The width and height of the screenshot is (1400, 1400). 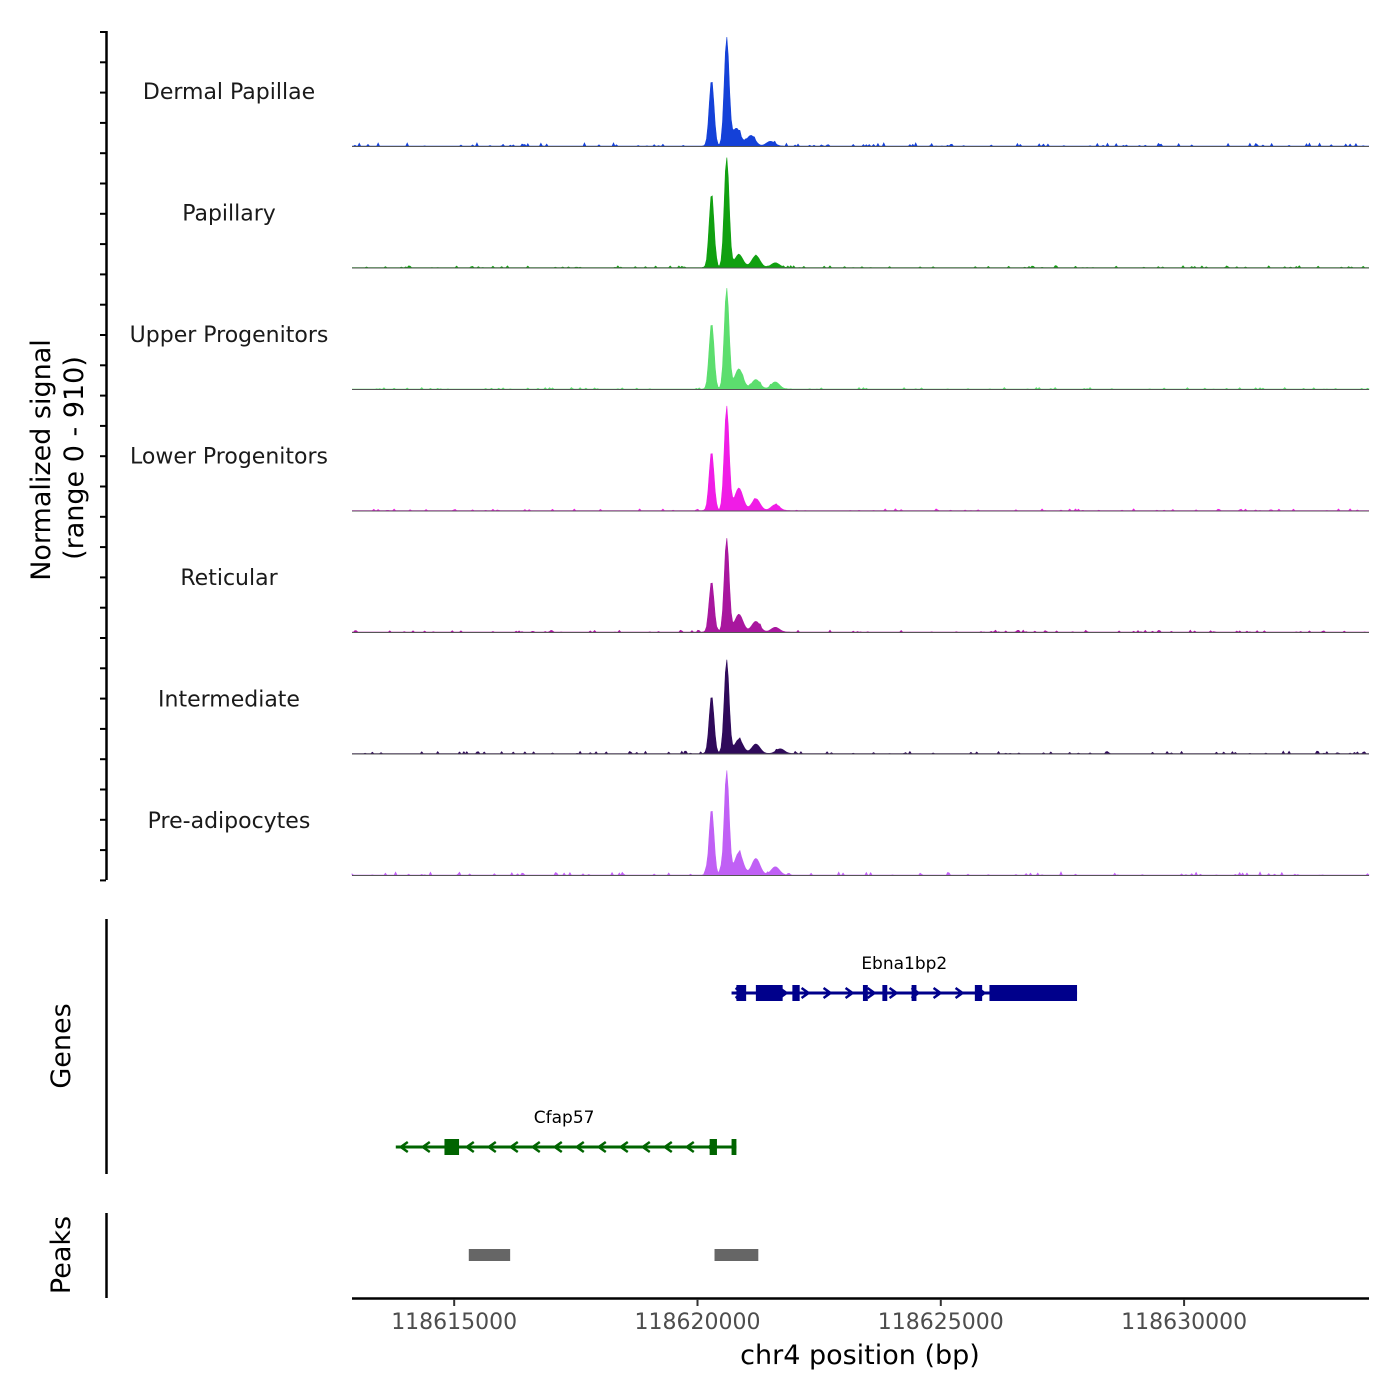 What do you see at coordinates (819, 1317) in the screenshot?
I see `x-axis-ticks: 118615000 118620000 118625000 118630000` at bounding box center [819, 1317].